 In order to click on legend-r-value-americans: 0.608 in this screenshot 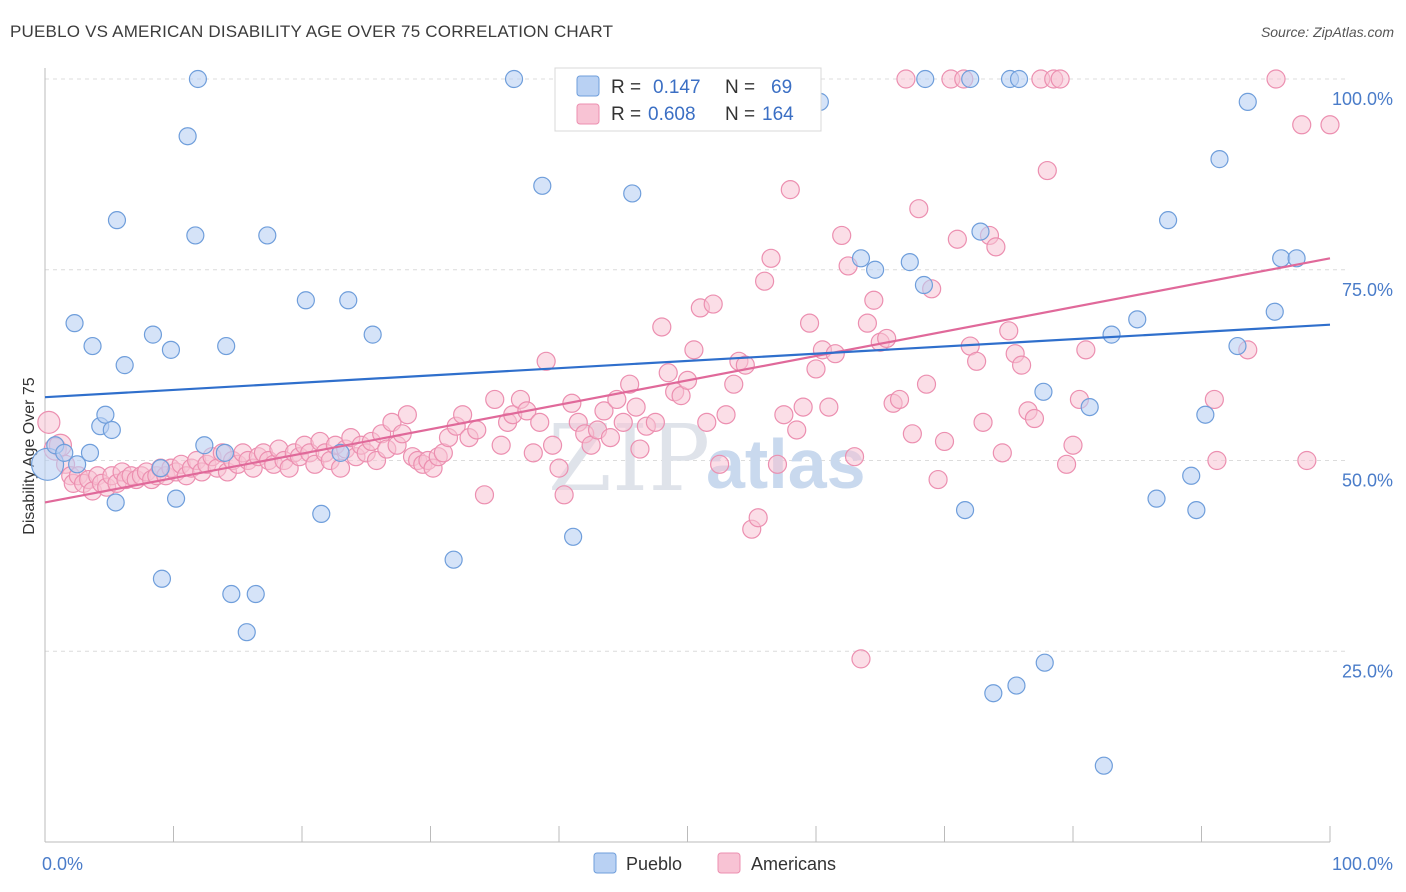, I will do `click(672, 114)`.